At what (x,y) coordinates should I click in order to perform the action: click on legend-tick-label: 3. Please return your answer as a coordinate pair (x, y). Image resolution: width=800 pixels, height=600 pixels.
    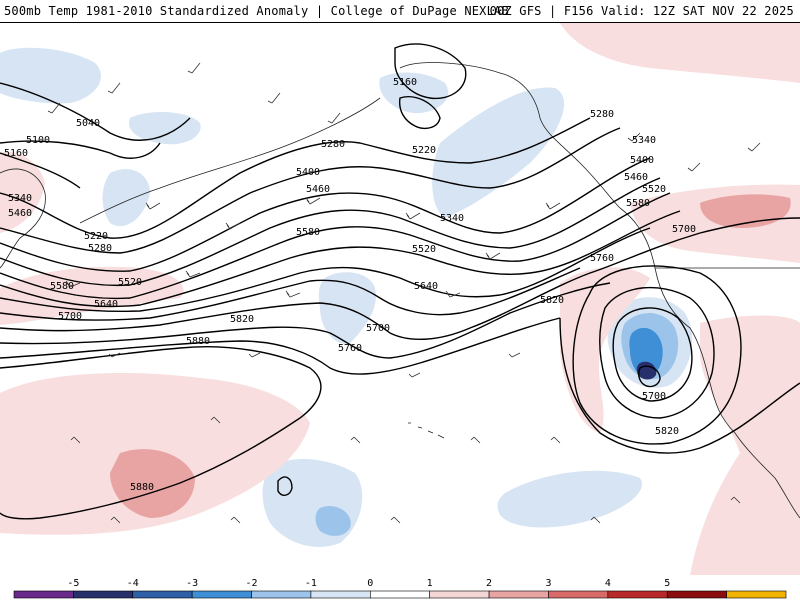
    Looking at the image, I should click on (548, 583).